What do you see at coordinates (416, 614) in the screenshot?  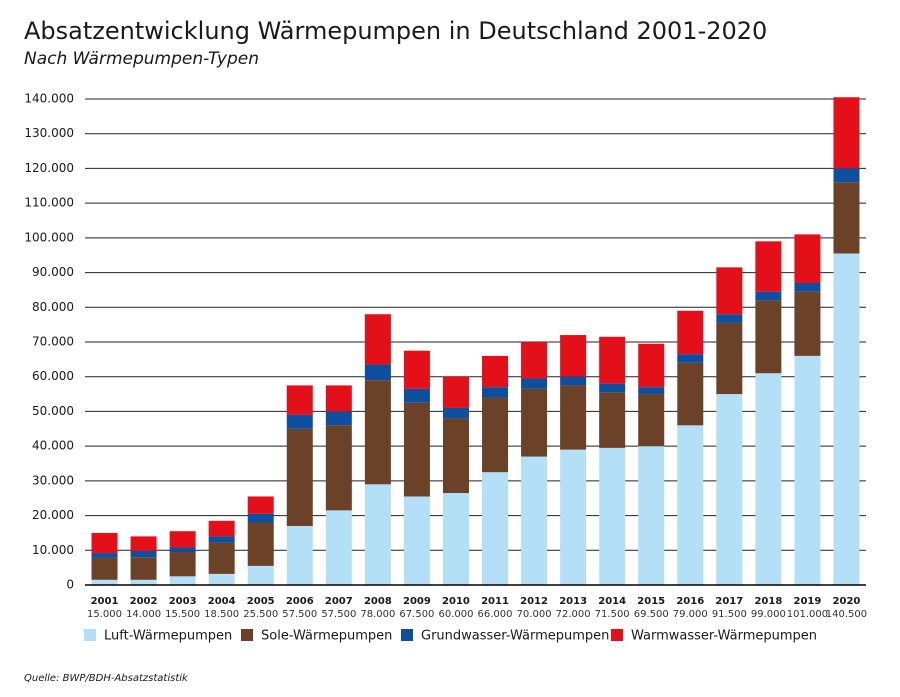 I see `total-label: 67.500` at bounding box center [416, 614].